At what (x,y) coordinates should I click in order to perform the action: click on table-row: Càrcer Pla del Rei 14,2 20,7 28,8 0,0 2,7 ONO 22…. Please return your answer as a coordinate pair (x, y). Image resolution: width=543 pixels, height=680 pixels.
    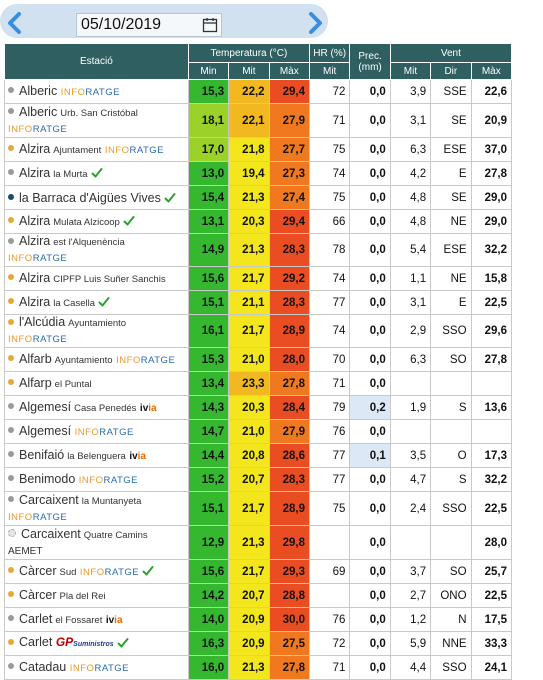
    Looking at the image, I should click on (258, 595).